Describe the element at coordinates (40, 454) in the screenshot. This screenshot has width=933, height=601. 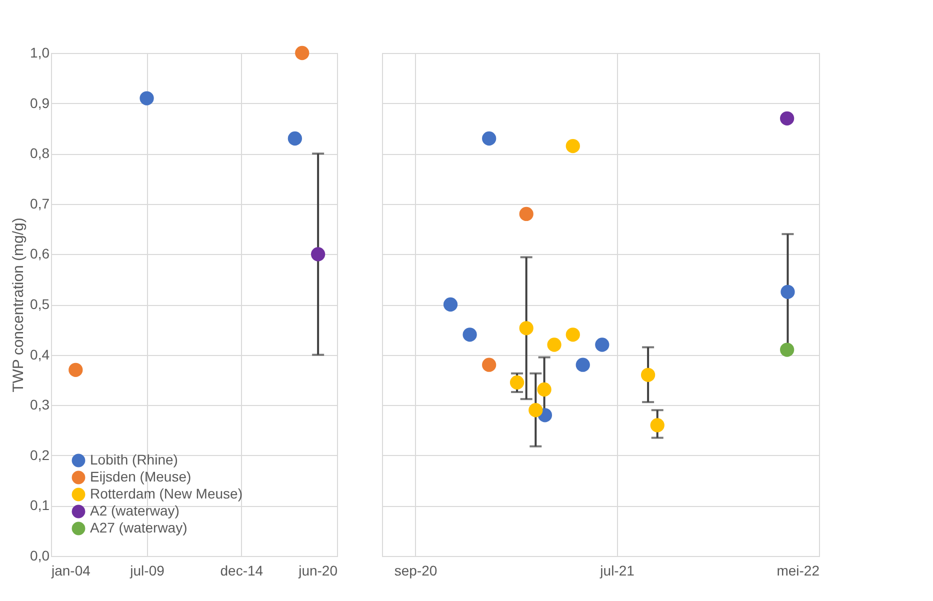
I see `y-tick-label: 0,2` at that location.